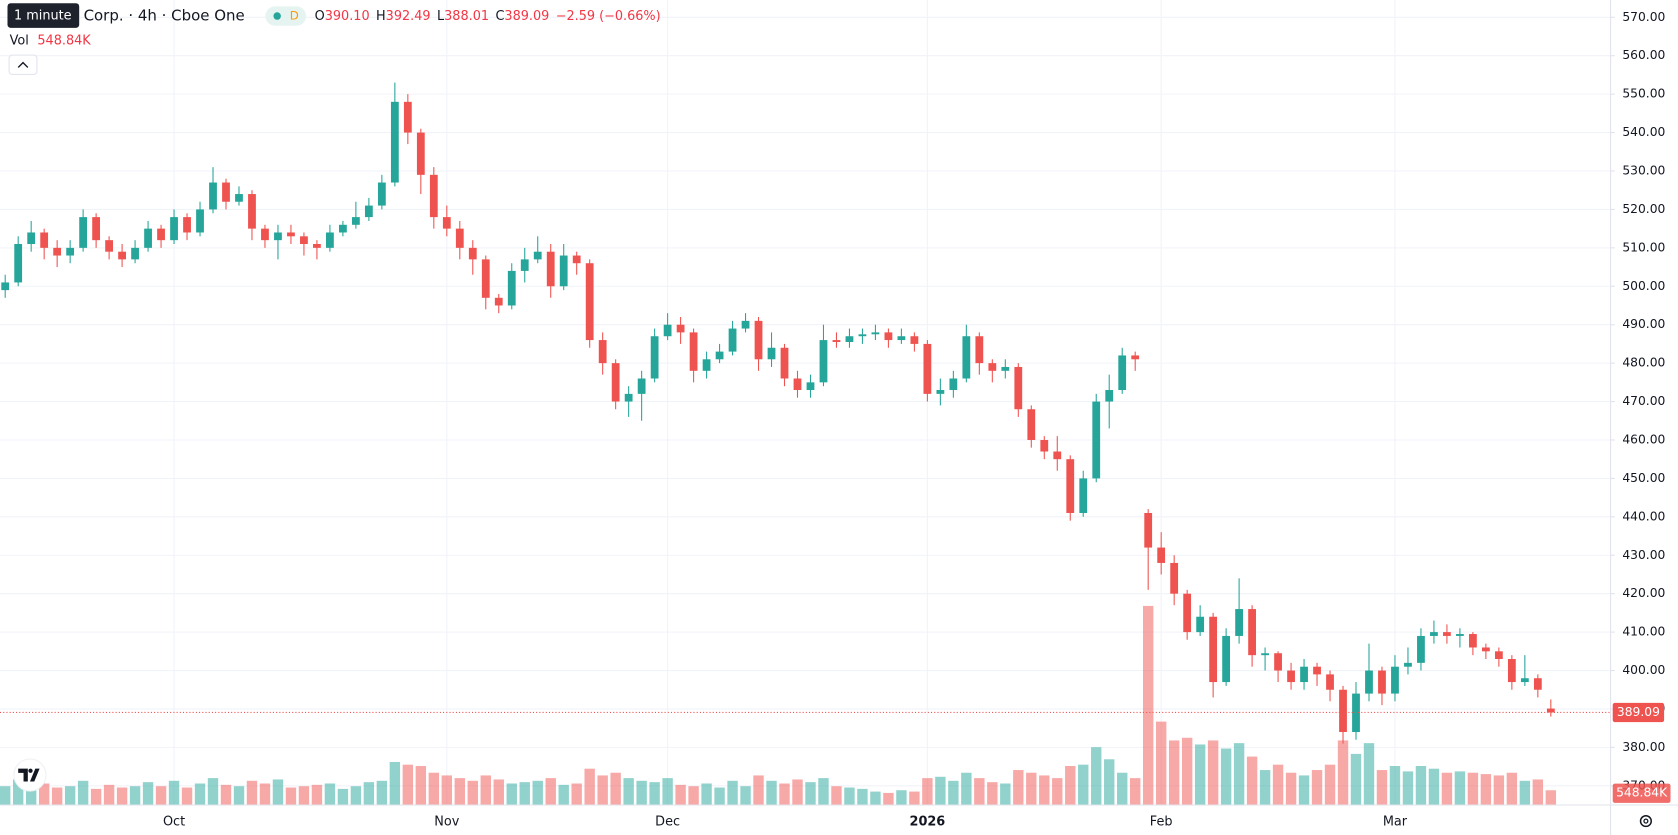 This screenshot has width=1678, height=835. Describe the element at coordinates (1161, 822) in the screenshot. I see `x-tick-label: Feb` at that location.